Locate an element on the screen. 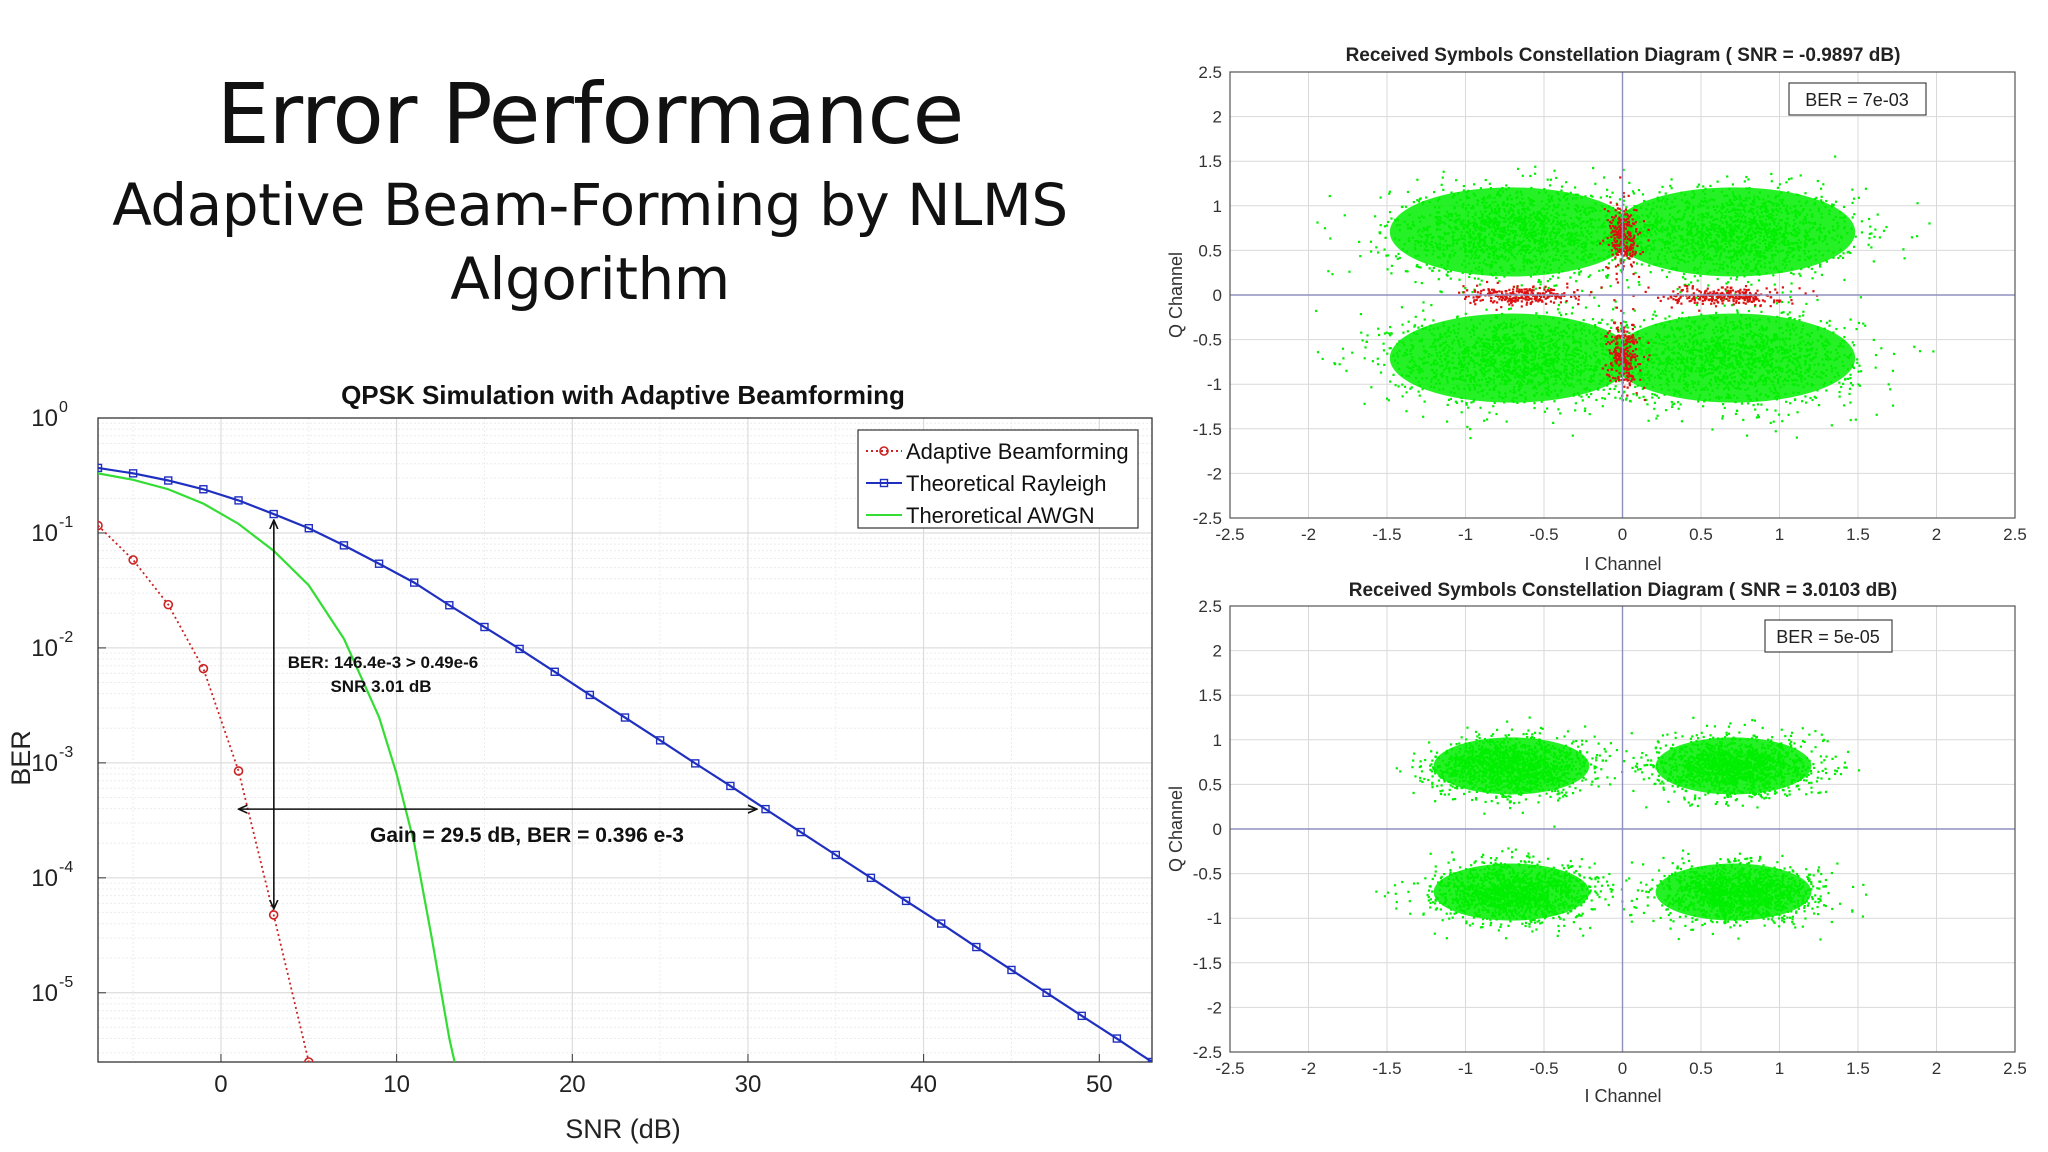  x-tick-label: 30 is located at coordinates (748, 1084).